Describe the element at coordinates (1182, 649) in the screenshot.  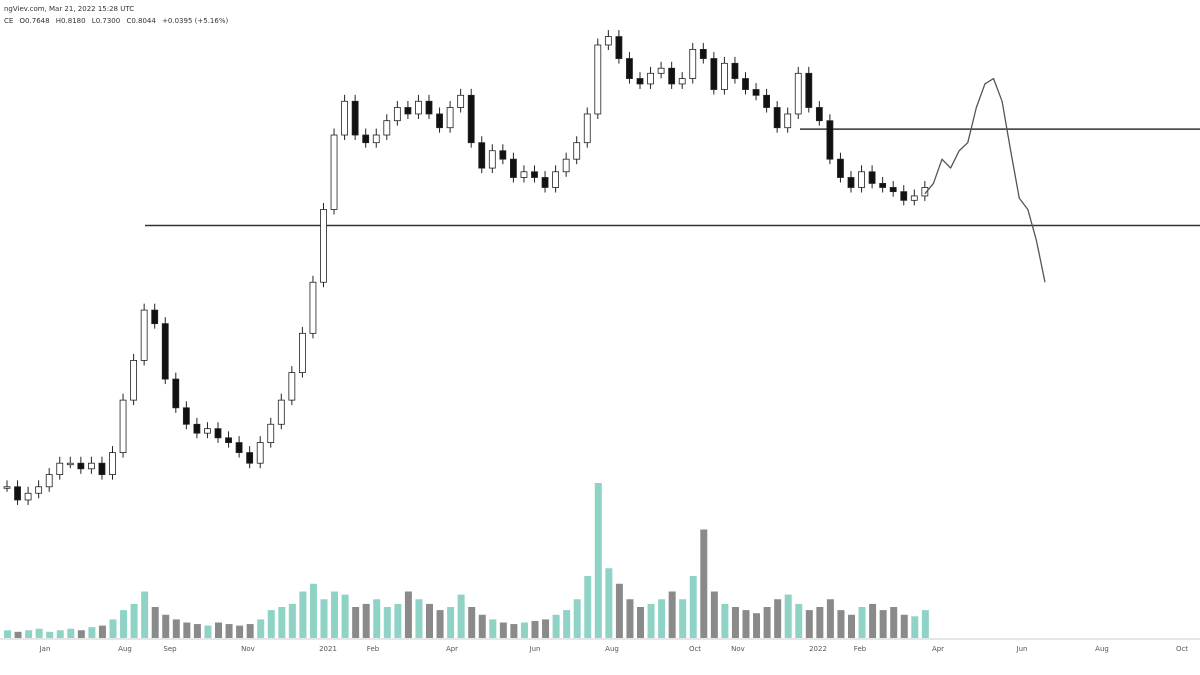
I see `x-tick-label: Oct` at that location.